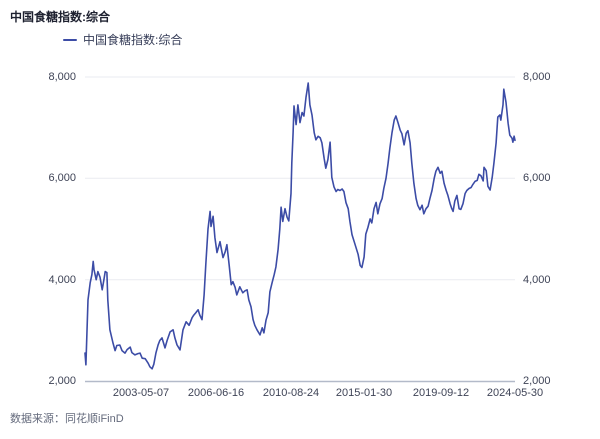 Image resolution: width=600 pixels, height=439 pixels. What do you see at coordinates (60, 17) in the screenshot?
I see `chart-title: 中国食糖指数:综合` at bounding box center [60, 17].